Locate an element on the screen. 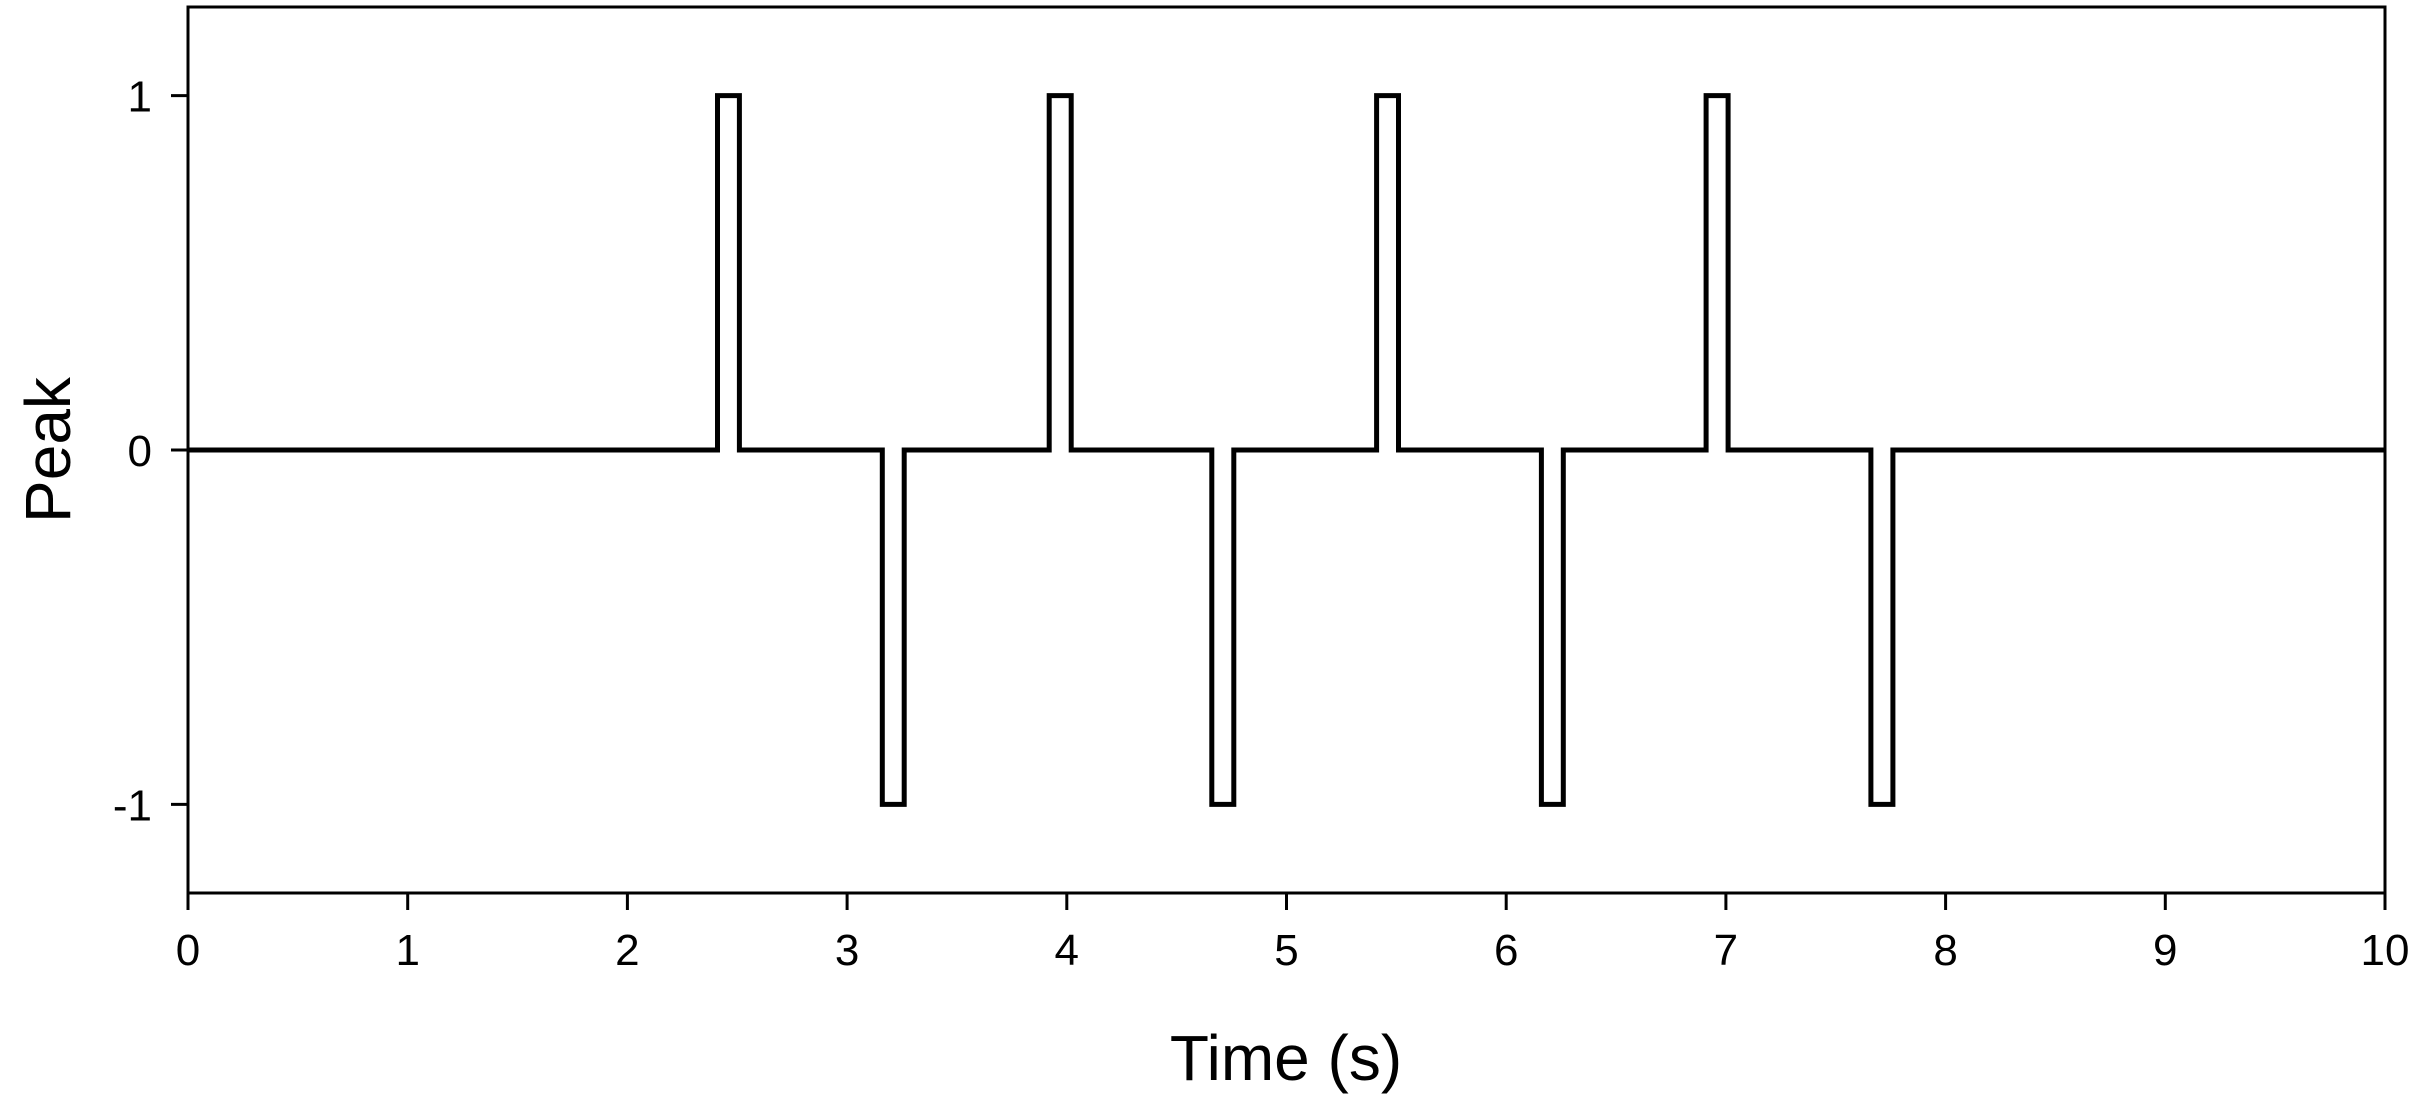 This screenshot has width=2418, height=1103. x-tick-label: 2 is located at coordinates (627, 950).